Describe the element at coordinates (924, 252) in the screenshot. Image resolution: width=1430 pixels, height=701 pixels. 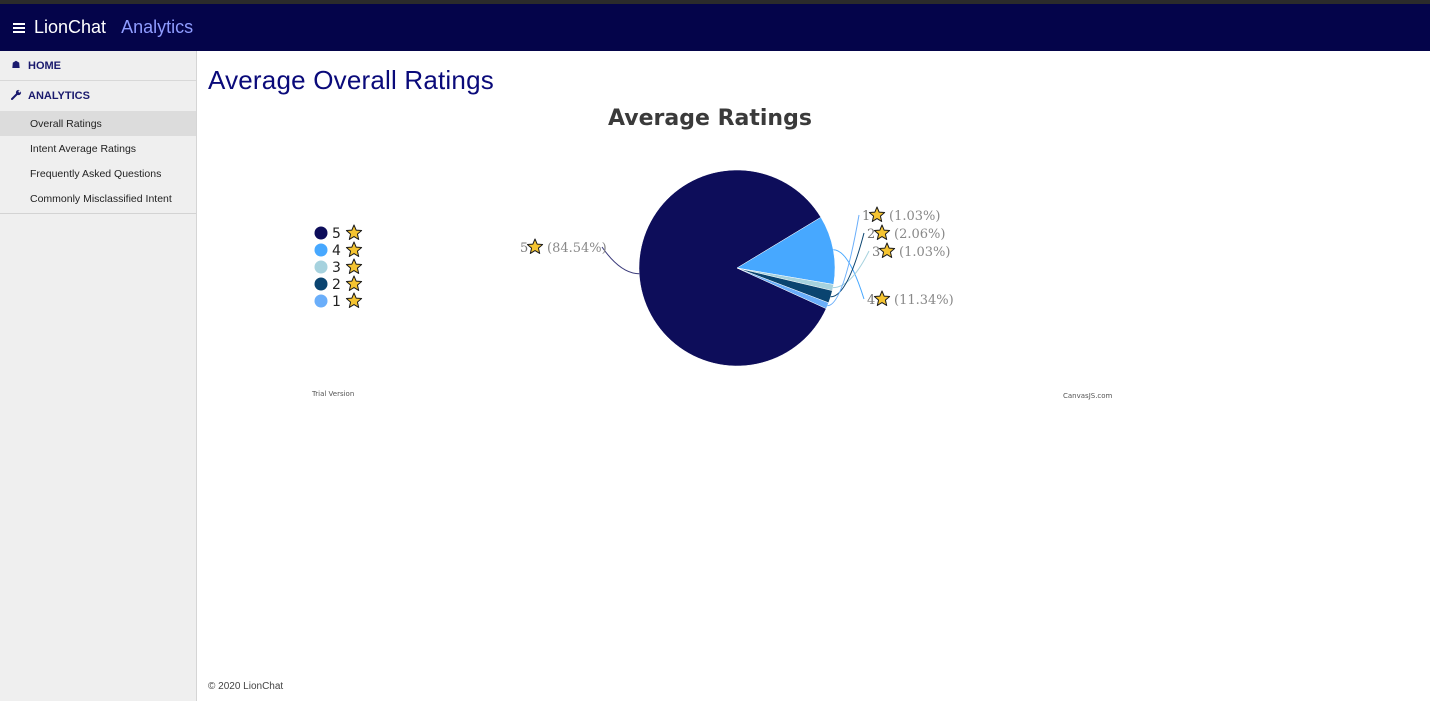
I see `slice-percent-3: (1.03%)` at that location.